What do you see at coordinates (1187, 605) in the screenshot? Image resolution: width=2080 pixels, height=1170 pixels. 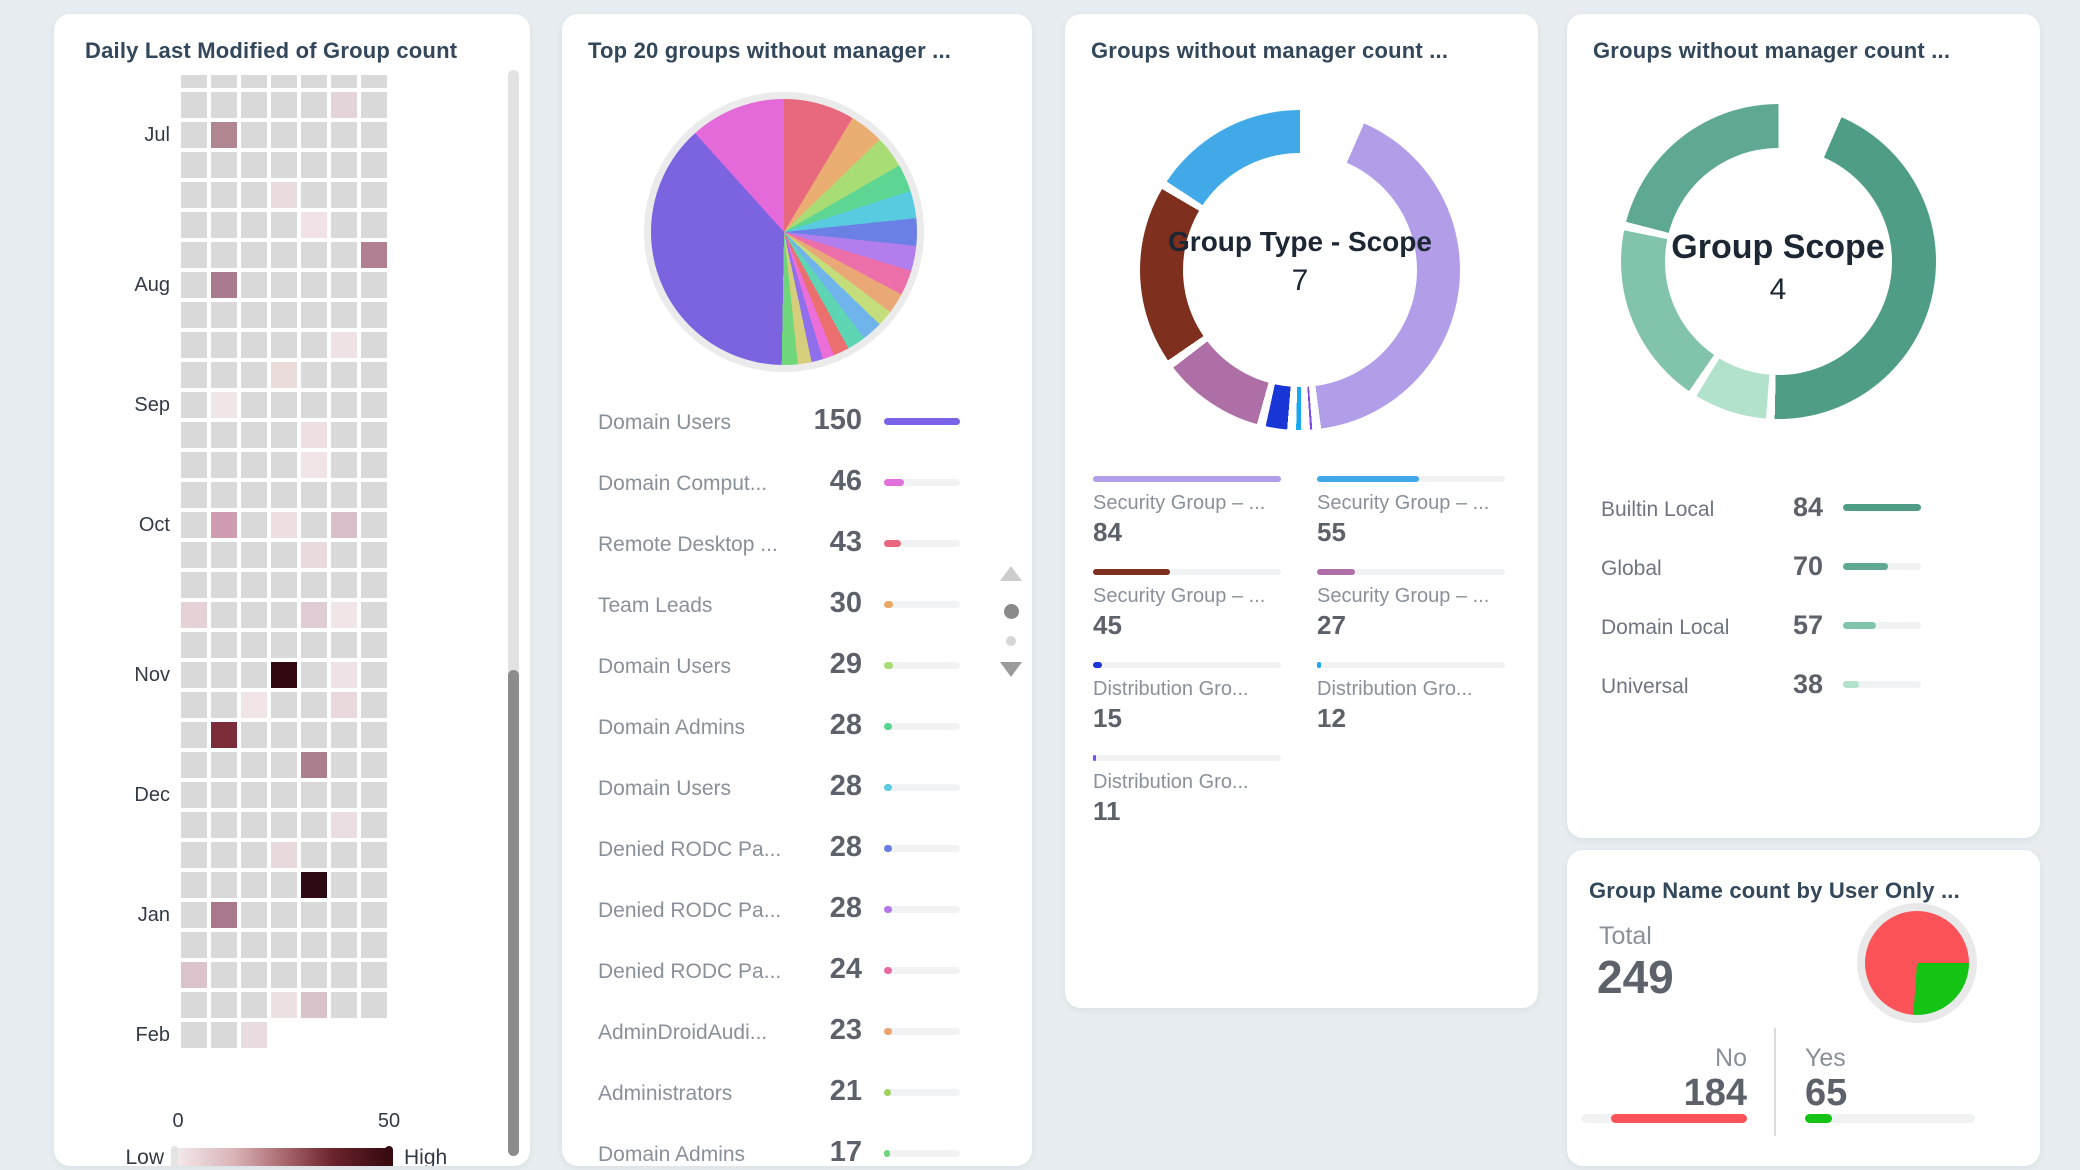 I see `legend-item: Security Group – ... 45` at bounding box center [1187, 605].